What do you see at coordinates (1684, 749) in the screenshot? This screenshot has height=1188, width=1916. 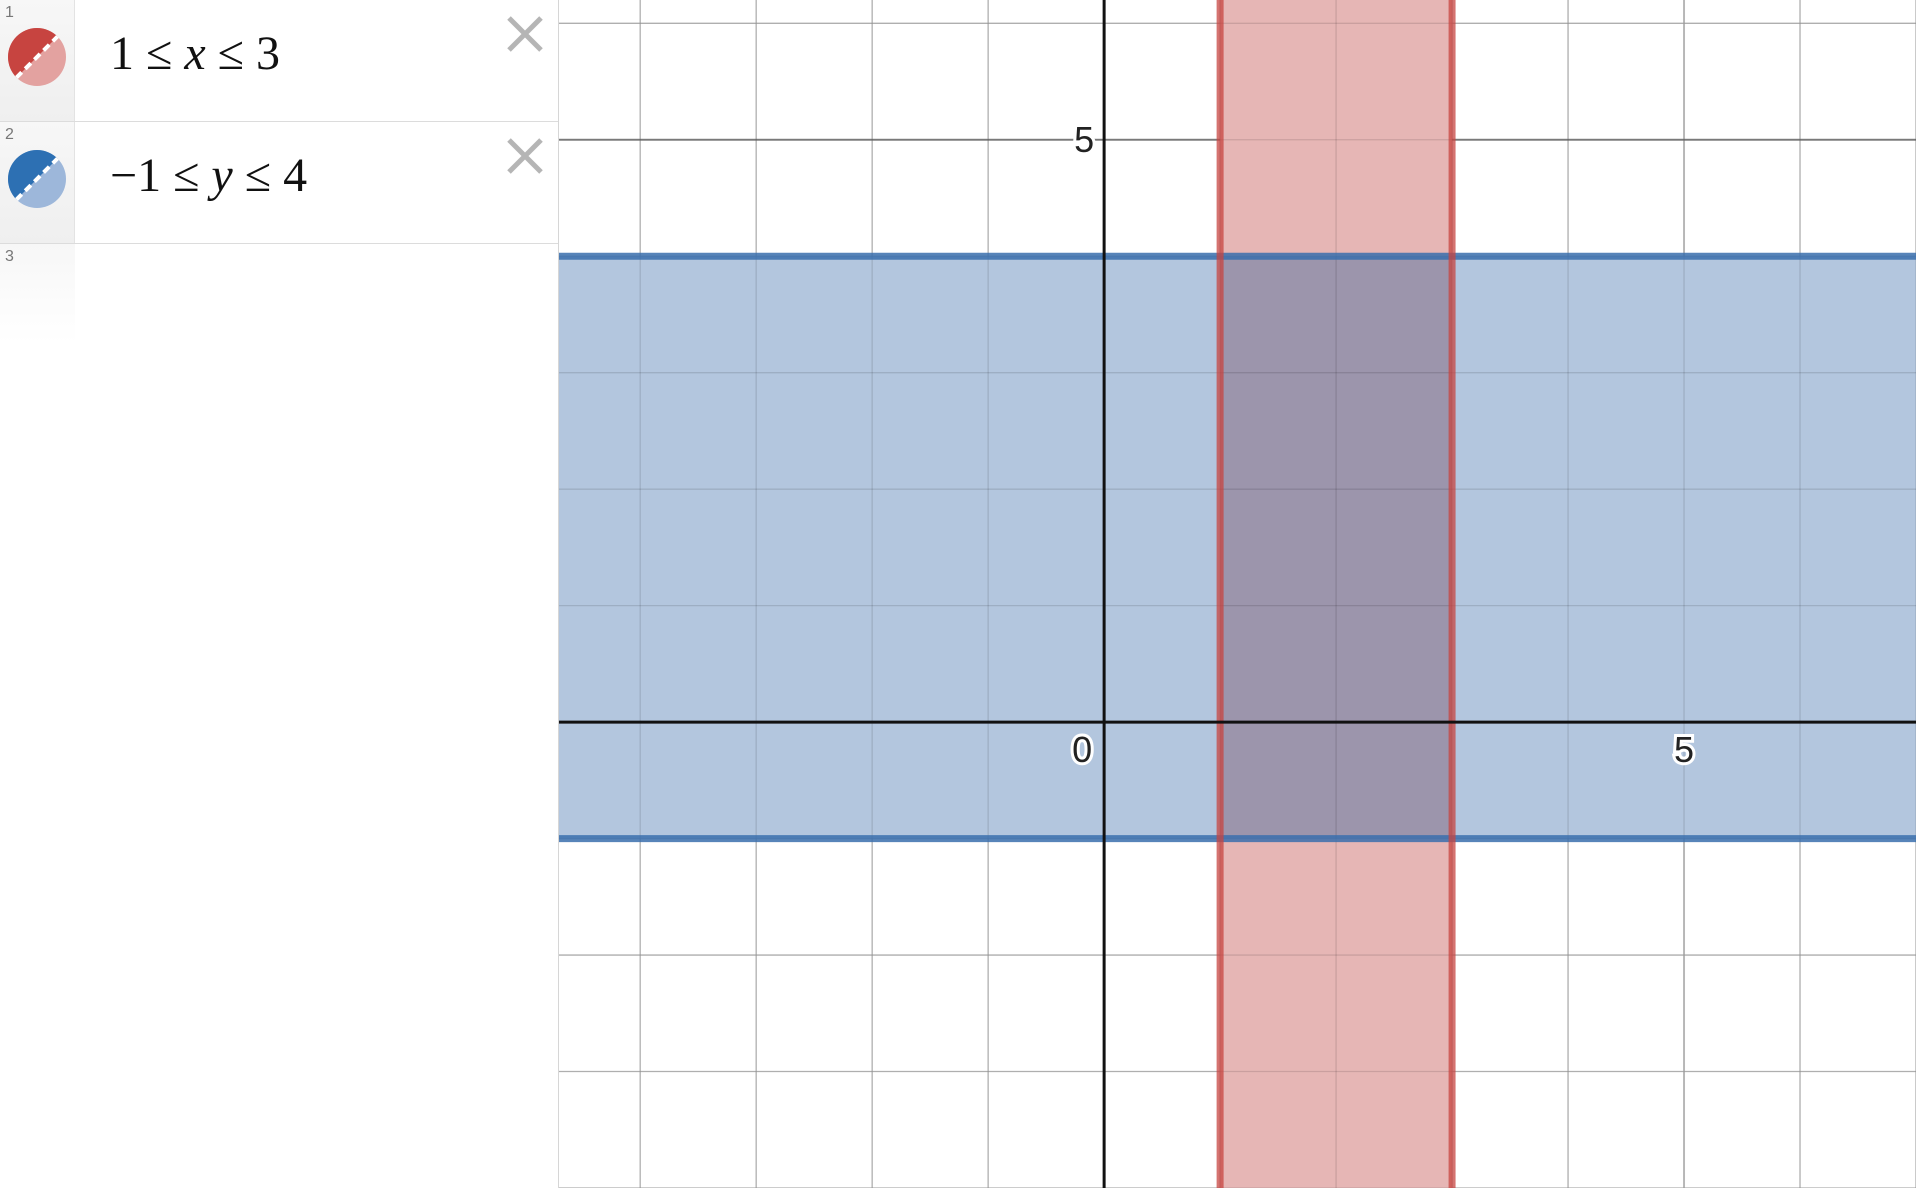 I see `x-tick-label: 5` at bounding box center [1684, 749].